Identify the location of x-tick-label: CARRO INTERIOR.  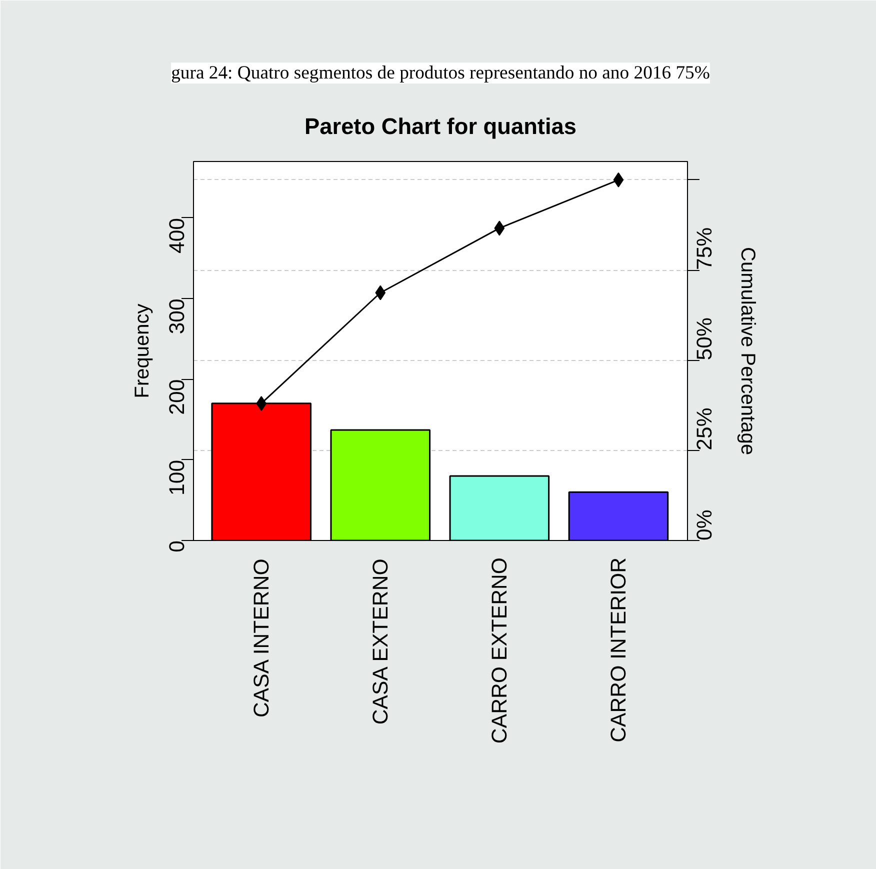
(618, 649).